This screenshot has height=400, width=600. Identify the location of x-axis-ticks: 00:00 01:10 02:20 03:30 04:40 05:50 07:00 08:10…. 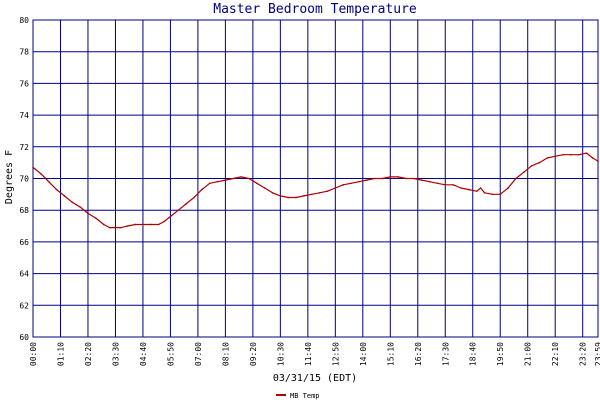
(314, 354).